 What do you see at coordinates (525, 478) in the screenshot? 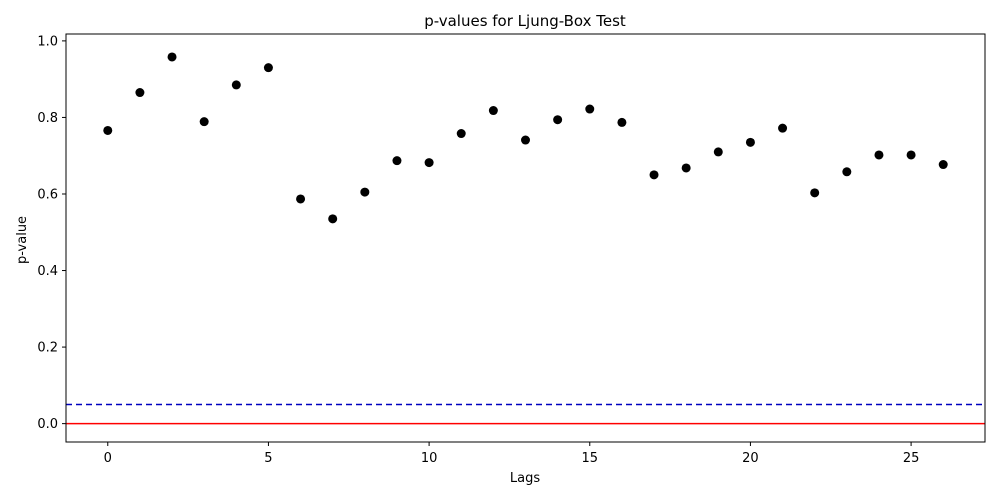
I see `x-axis-label: Lags` at bounding box center [525, 478].